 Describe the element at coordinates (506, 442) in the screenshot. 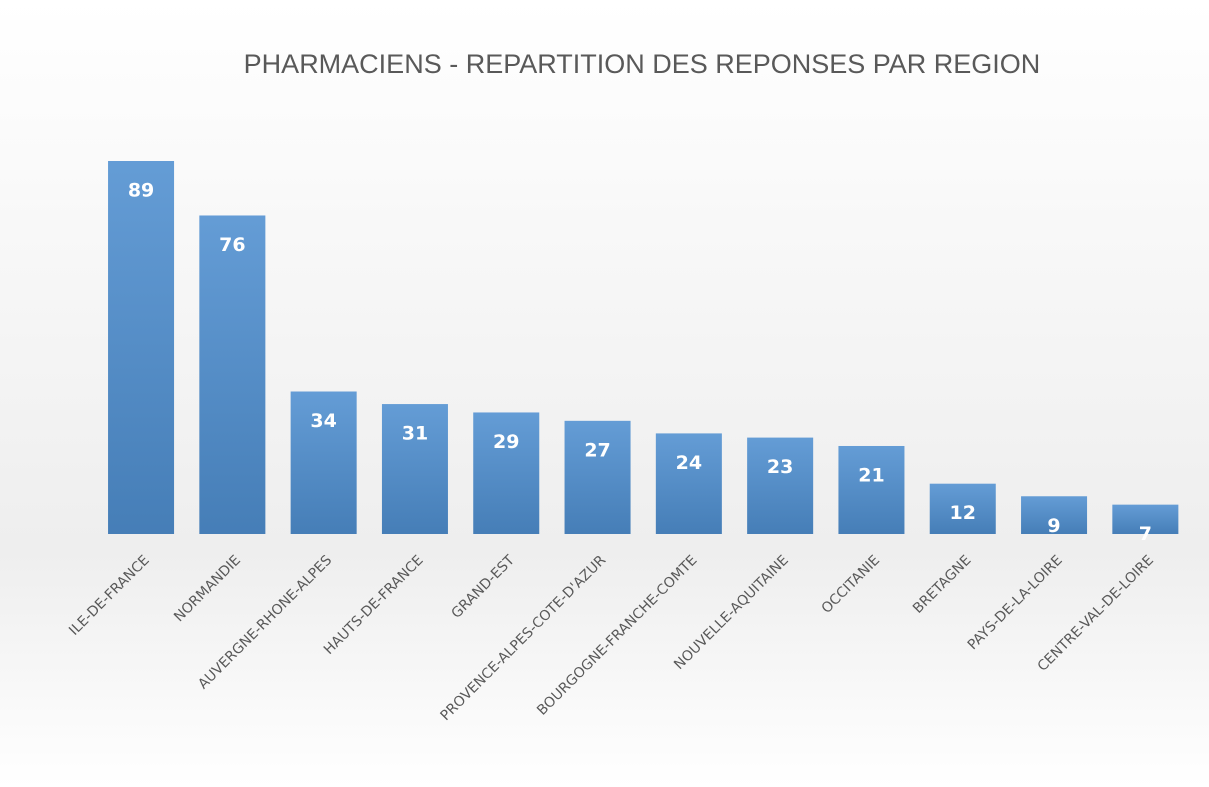

I see `data-label: 29` at that location.